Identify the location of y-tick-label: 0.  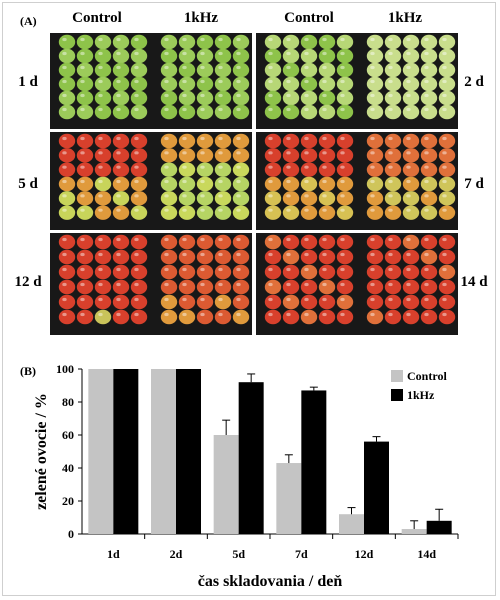
(71, 534).